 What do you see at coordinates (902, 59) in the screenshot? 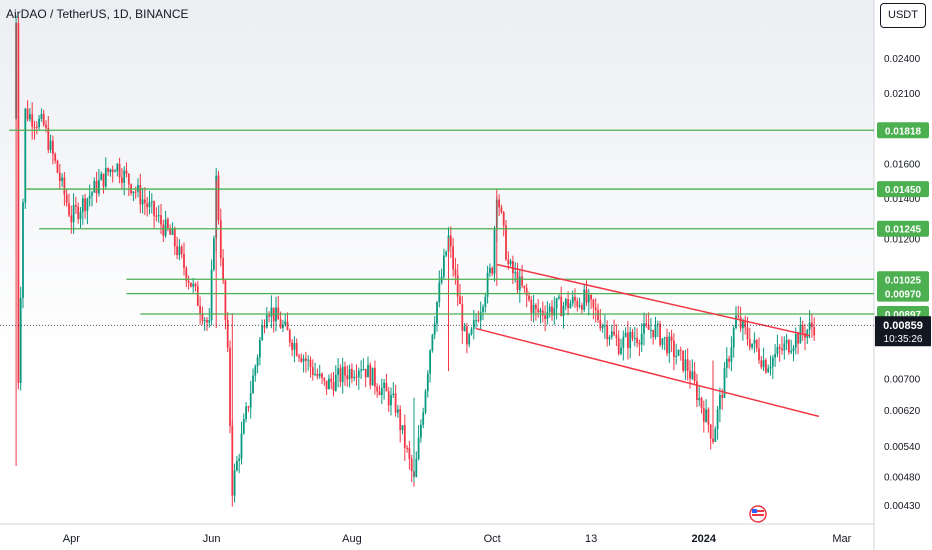
I see `price-tick-label: 0.02400` at bounding box center [902, 59].